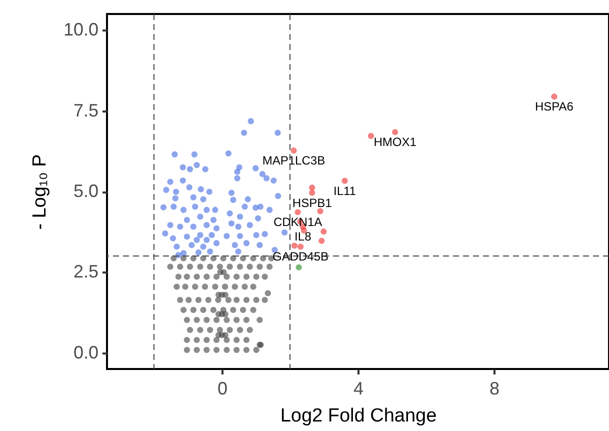 Image resolution: width=609 pixels, height=431 pixels. Describe the element at coordinates (297, 222) in the screenshot. I see `annotation: CDKN1A` at that location.